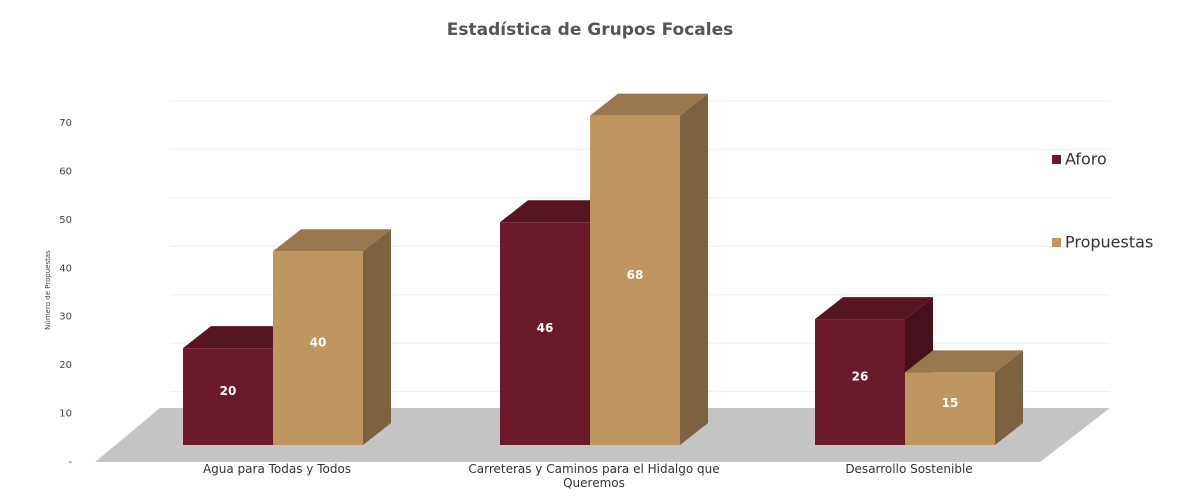 This screenshot has height=500, width=1177. Describe the element at coordinates (277, 469) in the screenshot. I see `x-tick-label: Agua para Todas y Todos` at that location.